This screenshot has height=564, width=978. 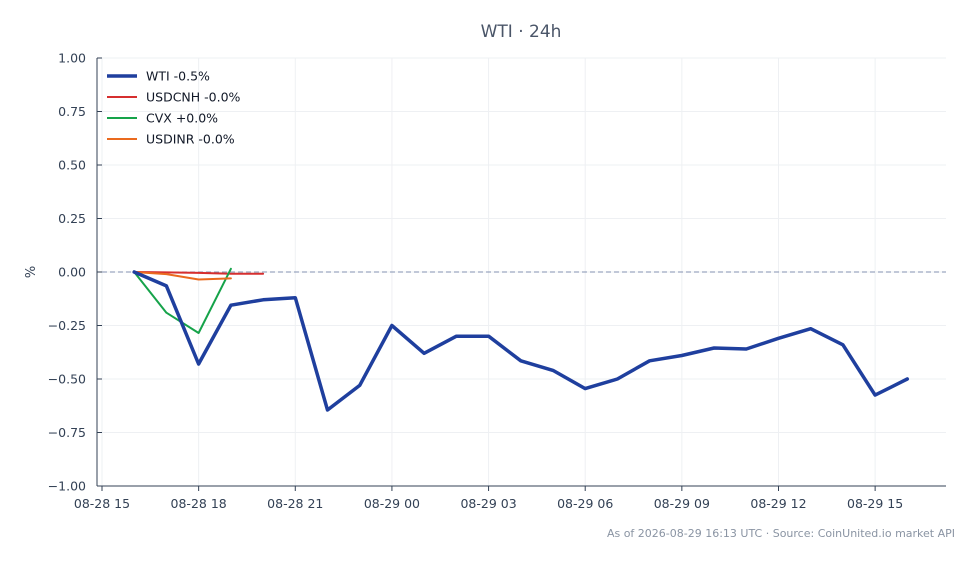 What do you see at coordinates (682, 503) in the screenshot?
I see `x-tick-label: 08-29 09` at bounding box center [682, 503].